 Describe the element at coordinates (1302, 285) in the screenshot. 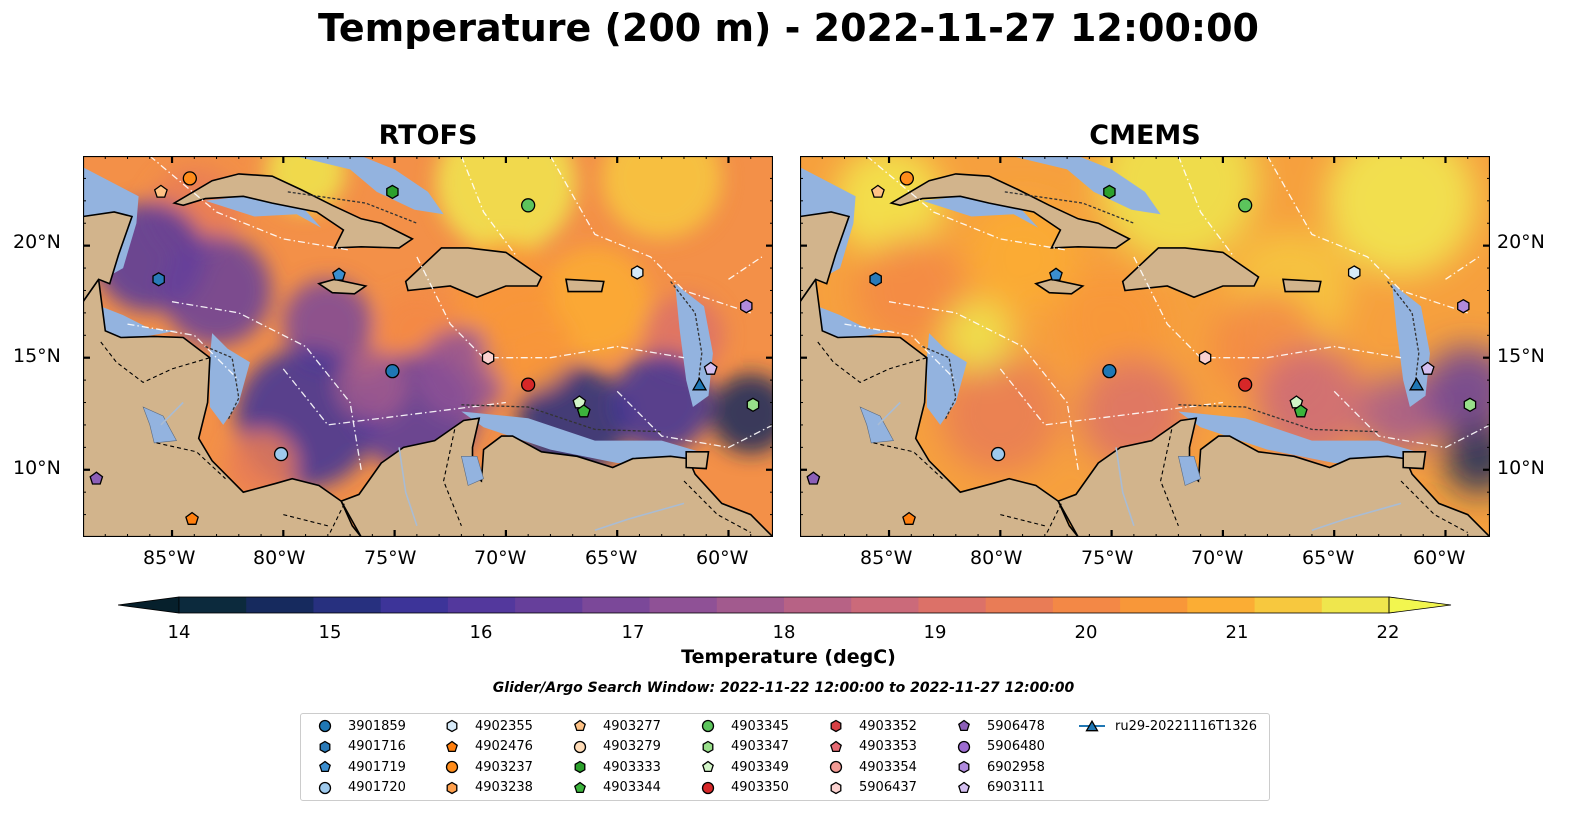

I see `land-puertoRico` at that location.